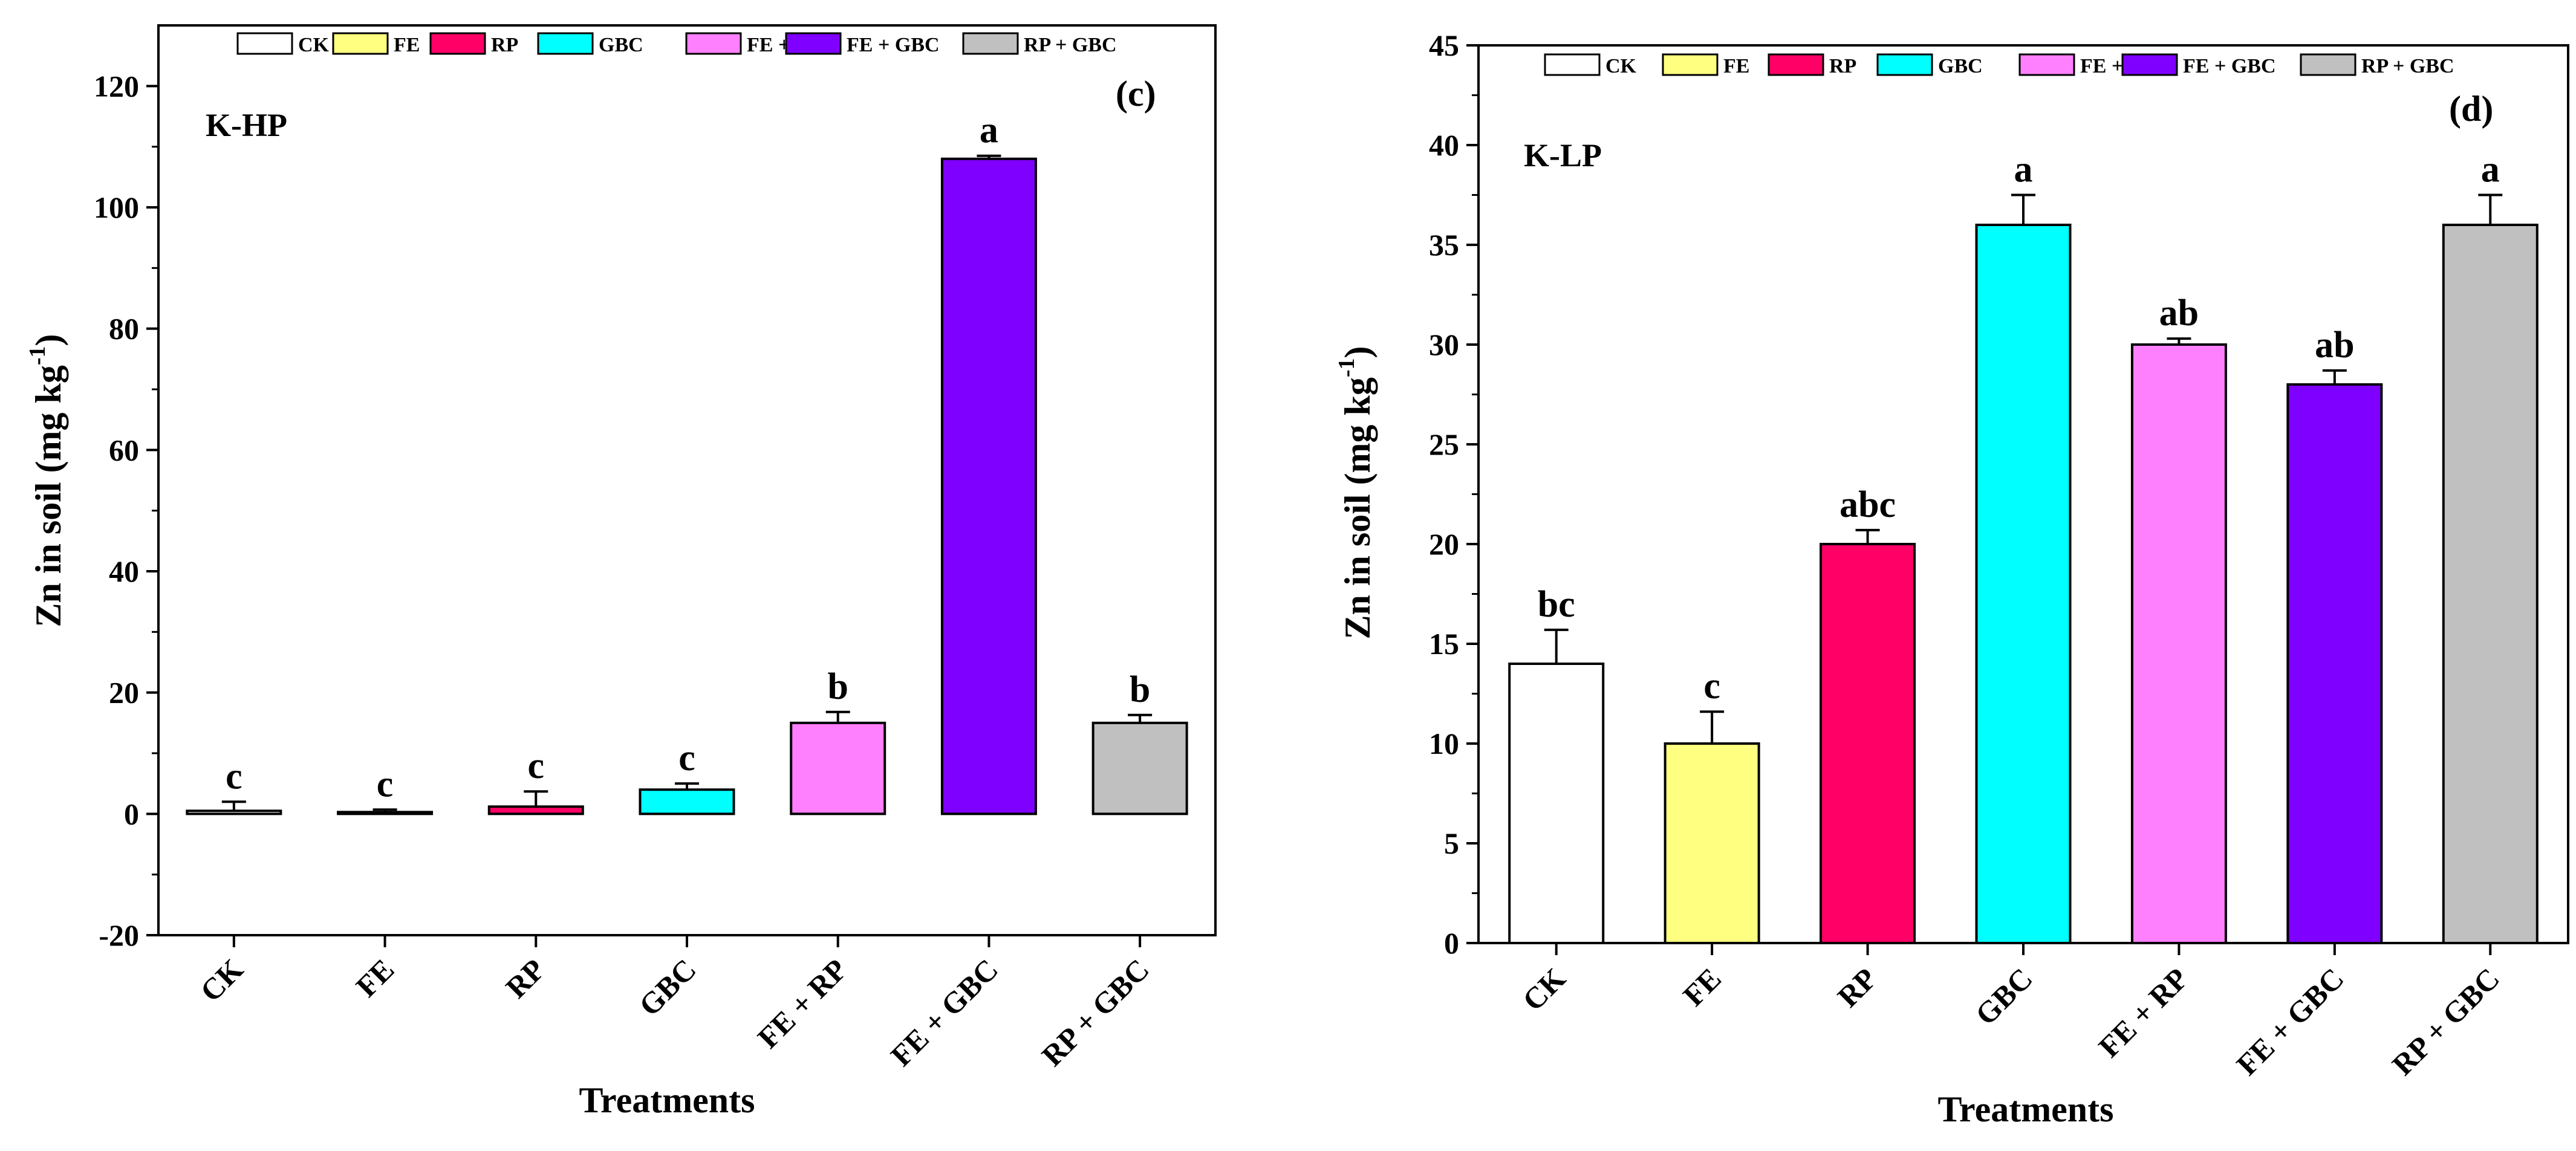 Image resolution: width=2576 pixels, height=1151 pixels. I want to click on legend-label-fe-gbc: FE + GBC, so click(2229, 66).